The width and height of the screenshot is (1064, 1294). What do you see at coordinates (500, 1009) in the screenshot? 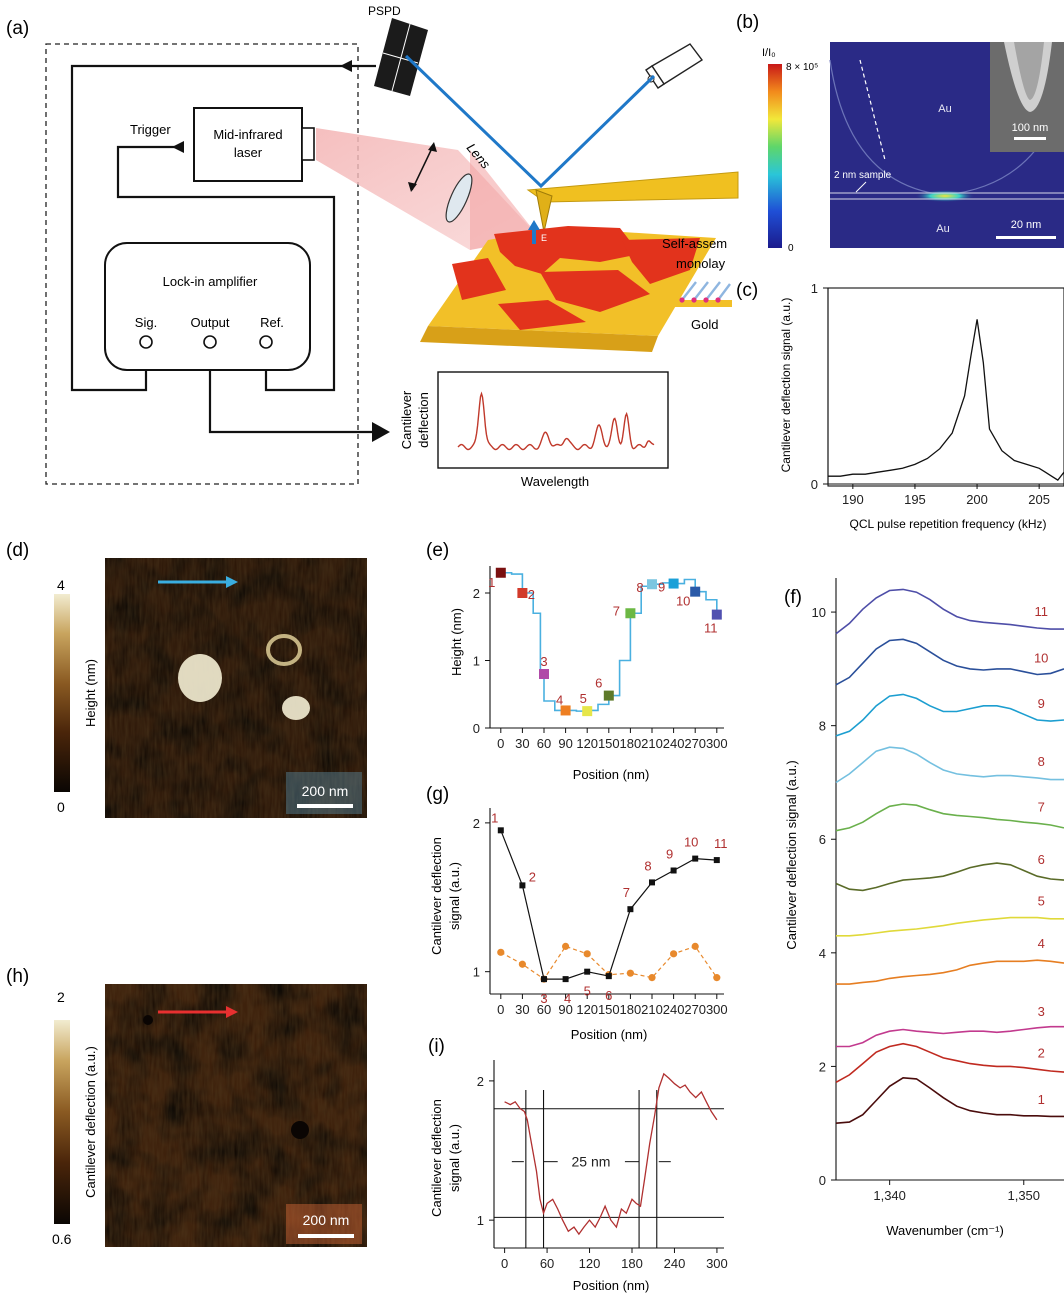
I see `x-tick-label: 0` at bounding box center [500, 1009].